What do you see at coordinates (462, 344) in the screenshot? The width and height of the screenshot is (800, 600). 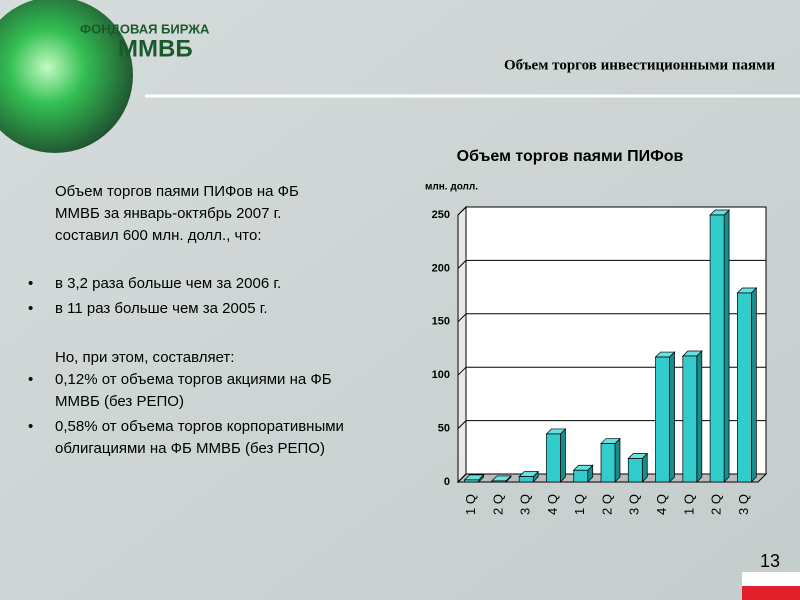 I see `side-wall` at bounding box center [462, 344].